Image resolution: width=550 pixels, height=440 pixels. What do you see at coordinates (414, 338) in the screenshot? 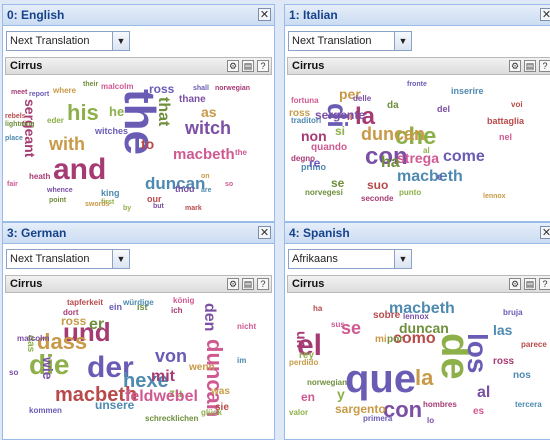
I see `cloud-word: como` at bounding box center [414, 338].